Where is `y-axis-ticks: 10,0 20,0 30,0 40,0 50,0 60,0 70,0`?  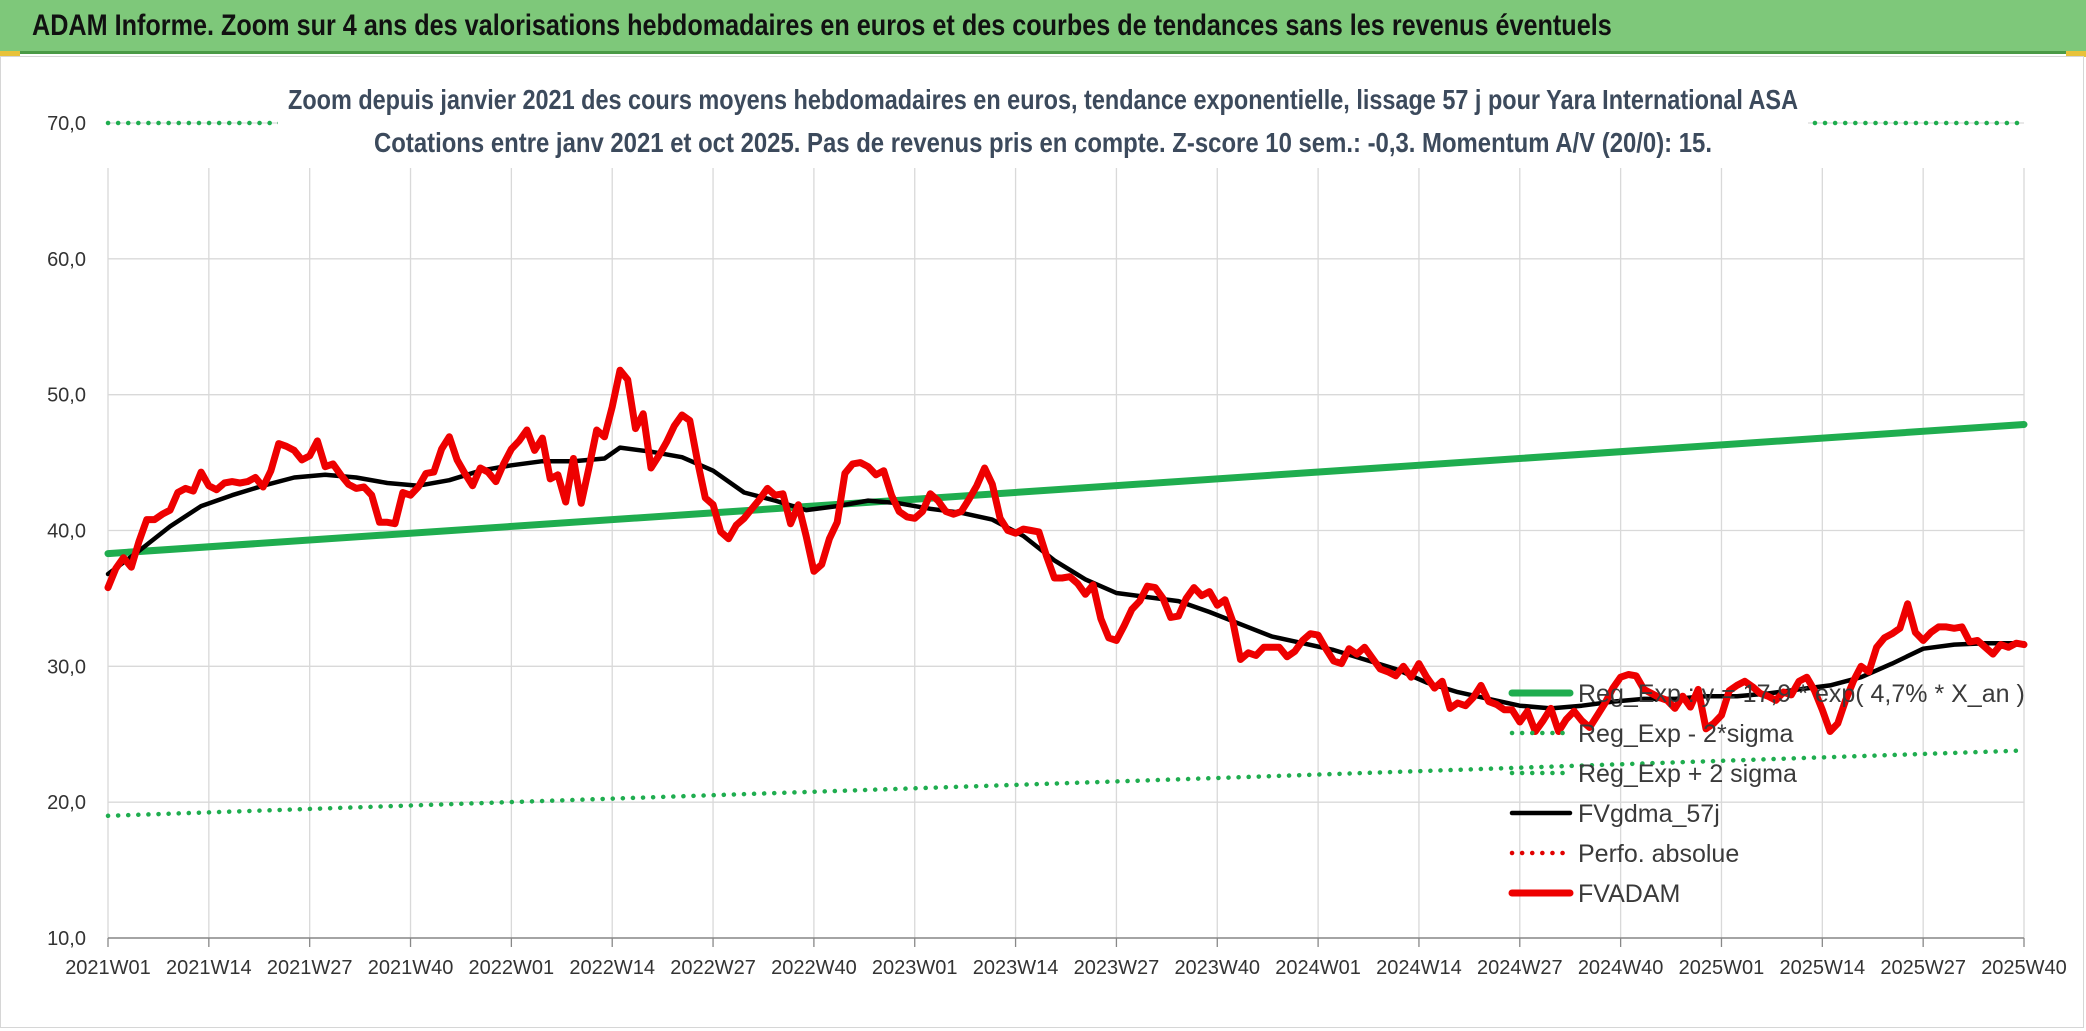 y-axis-ticks: 10,0 20,0 30,0 40,0 50,0 60,0 70,0 is located at coordinates (66, 531).